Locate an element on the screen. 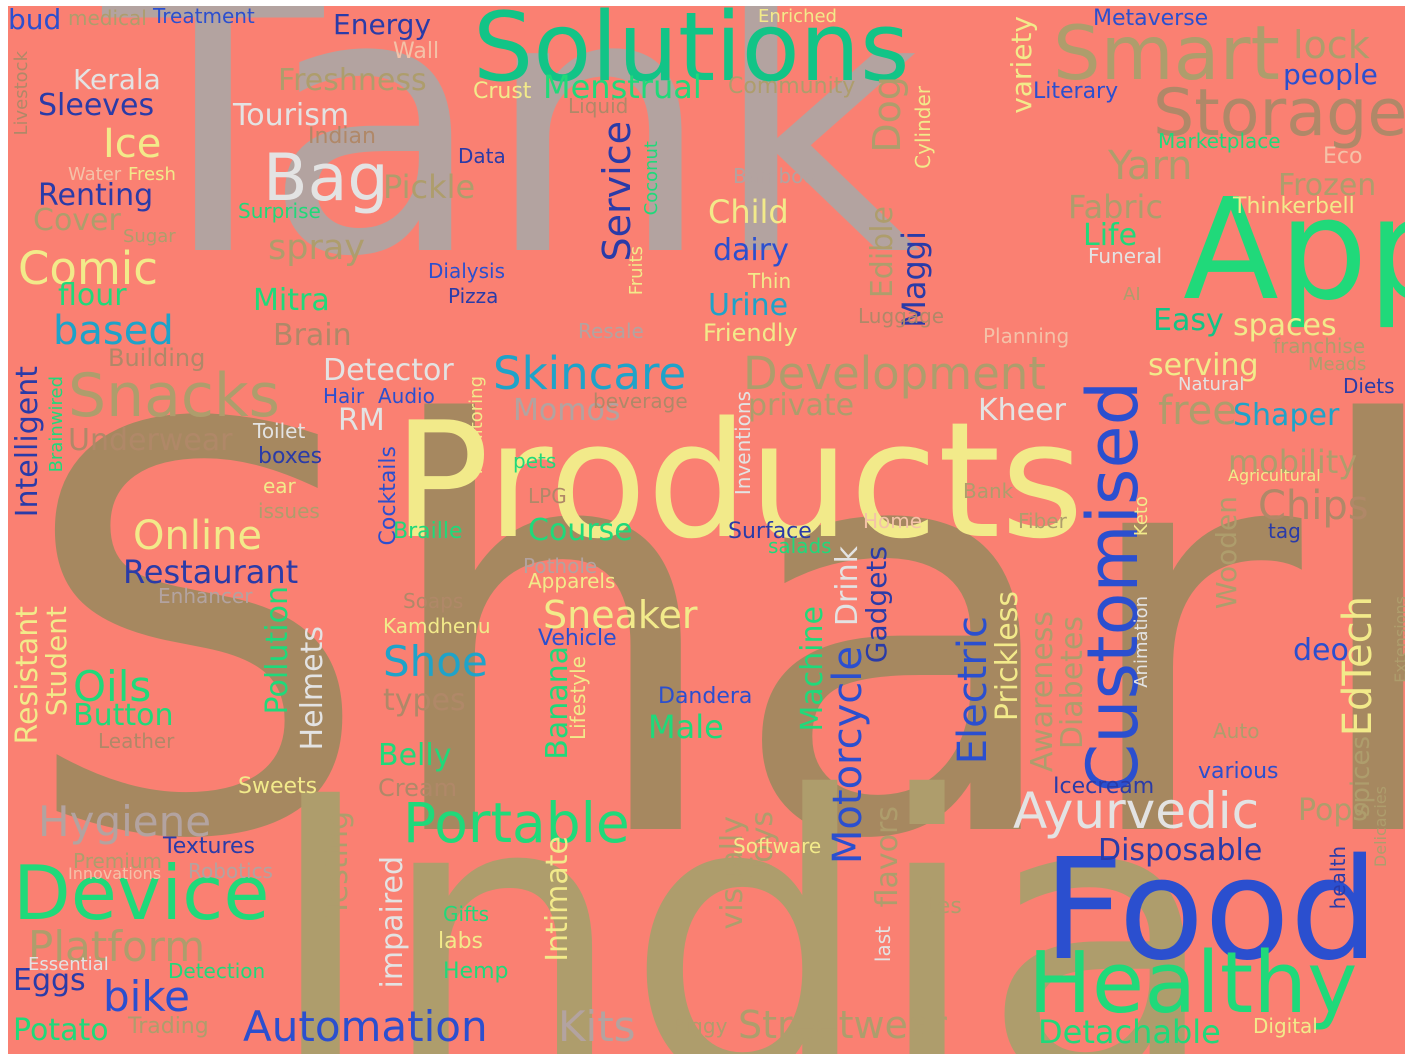 This screenshot has height=1060, width=1409. word-resistant: Resistant is located at coordinates (27, 675).